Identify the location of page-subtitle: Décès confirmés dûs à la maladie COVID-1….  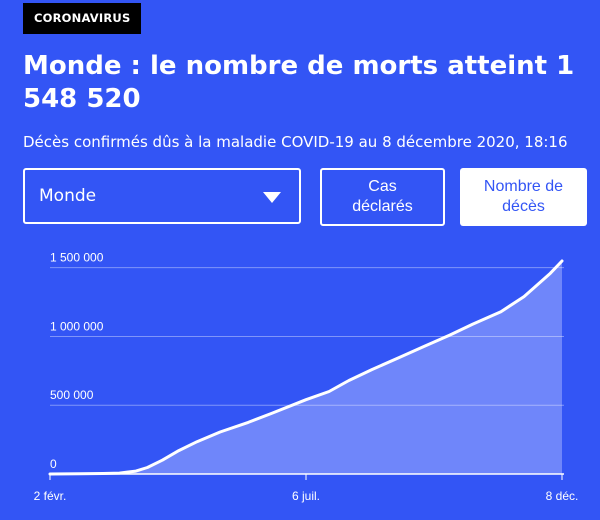
(295, 142).